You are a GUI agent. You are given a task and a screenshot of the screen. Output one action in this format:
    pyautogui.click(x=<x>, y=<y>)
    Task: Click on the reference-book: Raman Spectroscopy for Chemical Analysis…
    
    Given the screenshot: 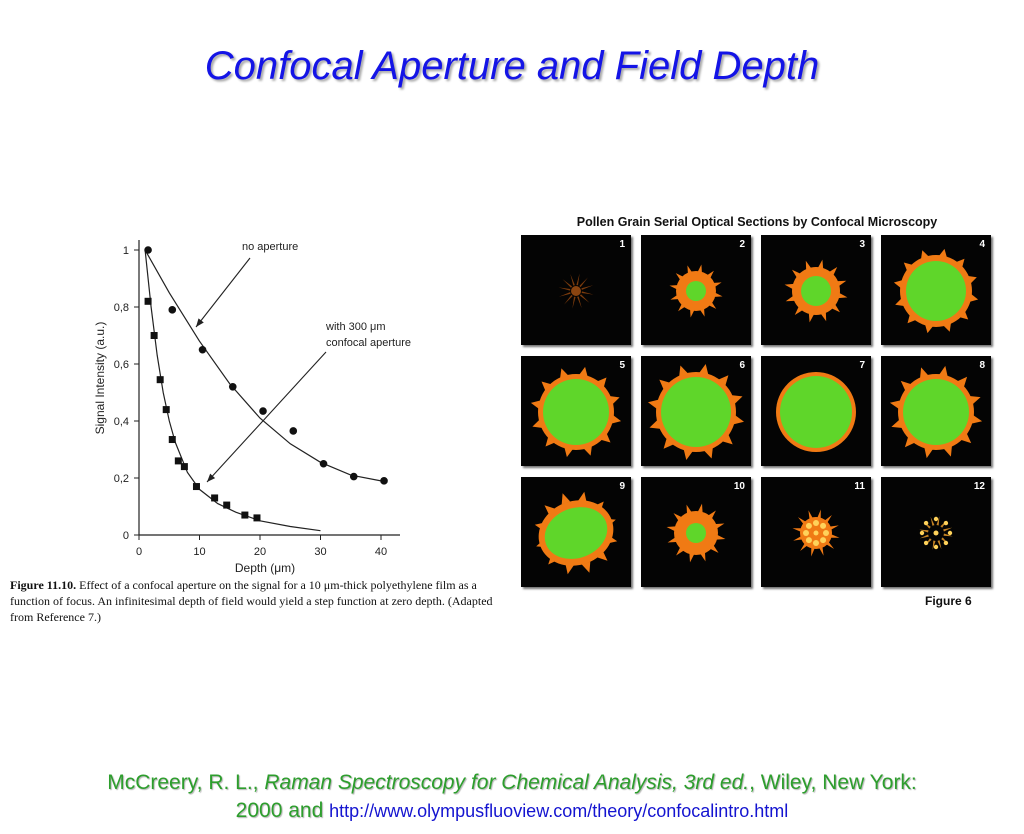 What is the action you would take?
    pyautogui.click(x=507, y=782)
    